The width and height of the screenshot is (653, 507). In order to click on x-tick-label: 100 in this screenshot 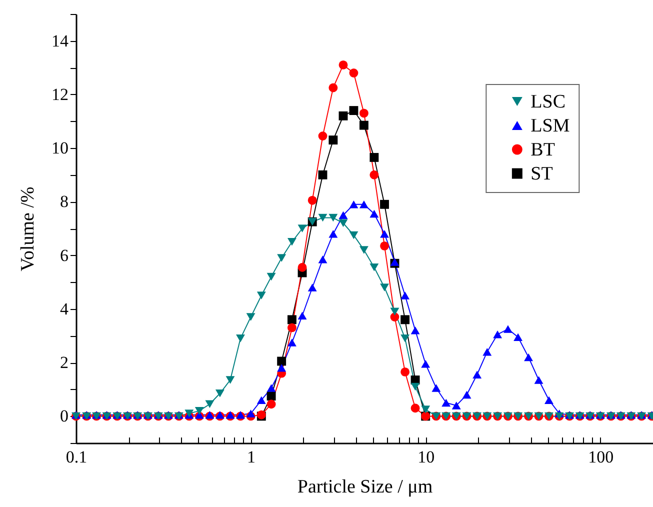, I will do `click(601, 457)`.